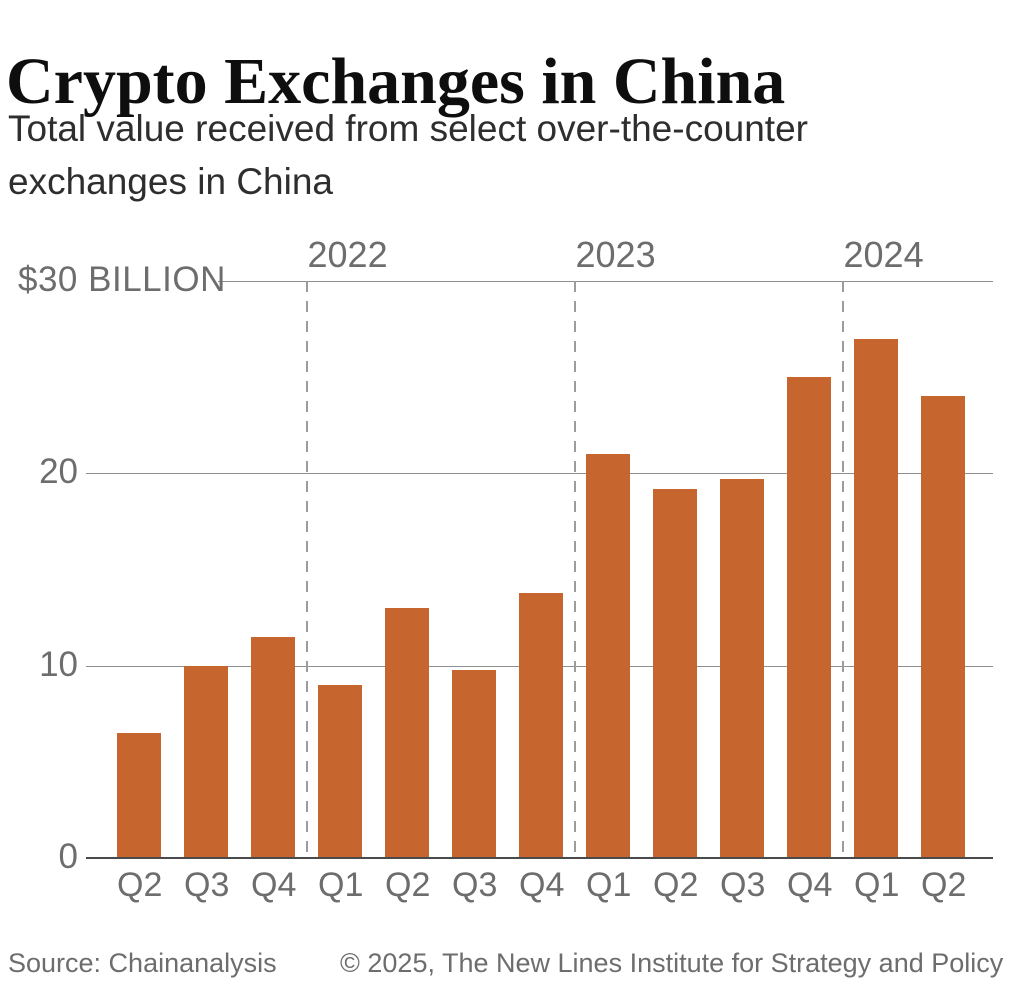  I want to click on year-label-2024: 2024, so click(883, 254).